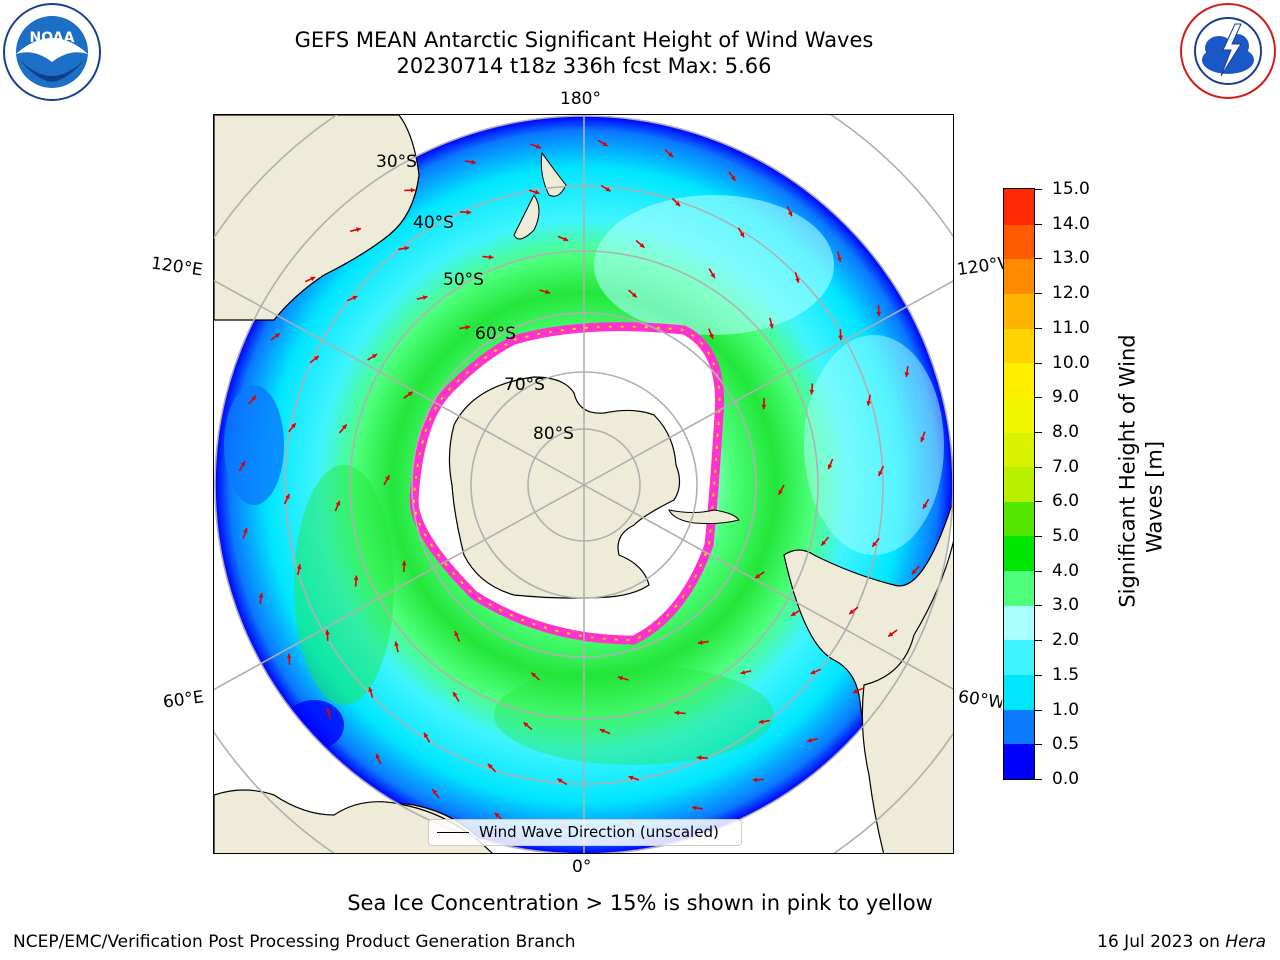 This screenshot has width=1280, height=960. Describe the element at coordinates (1154, 497) in the screenshot. I see `colorbar-title-line2: Waves [m]` at that location.